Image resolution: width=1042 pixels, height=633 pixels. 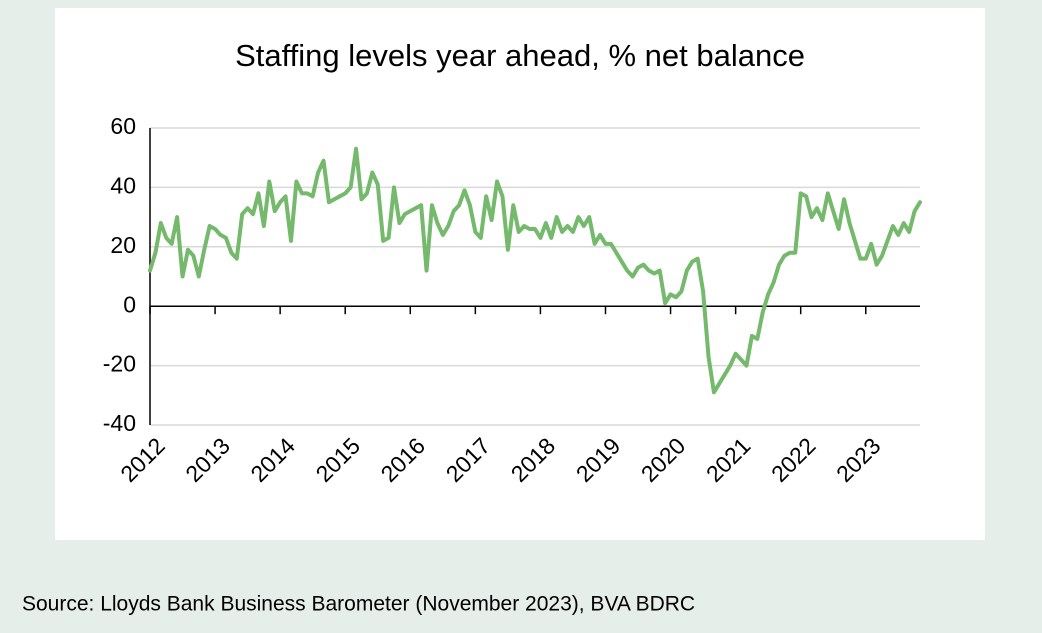 I want to click on y-tick-label: 40, so click(x=123, y=185).